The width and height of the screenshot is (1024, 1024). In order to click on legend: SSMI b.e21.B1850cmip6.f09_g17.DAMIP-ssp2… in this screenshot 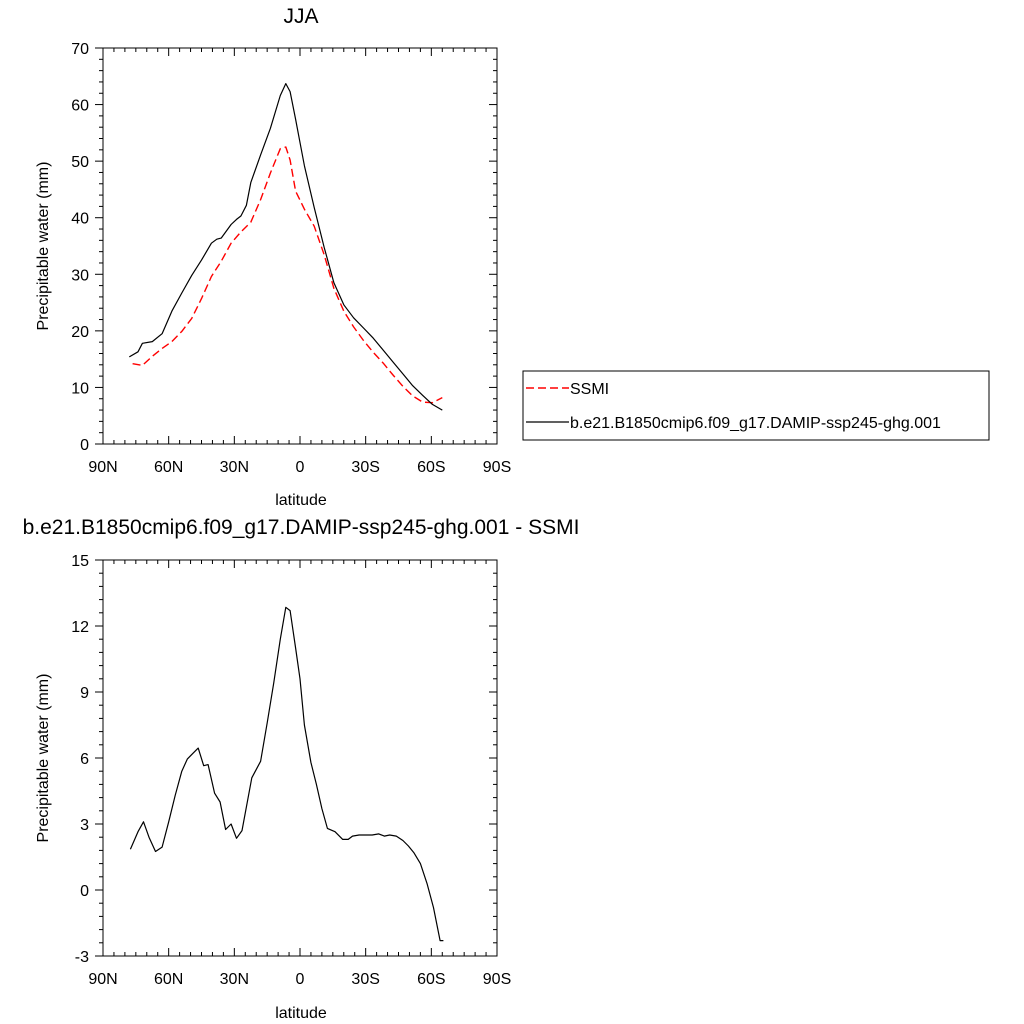, I will do `click(756, 405)`.